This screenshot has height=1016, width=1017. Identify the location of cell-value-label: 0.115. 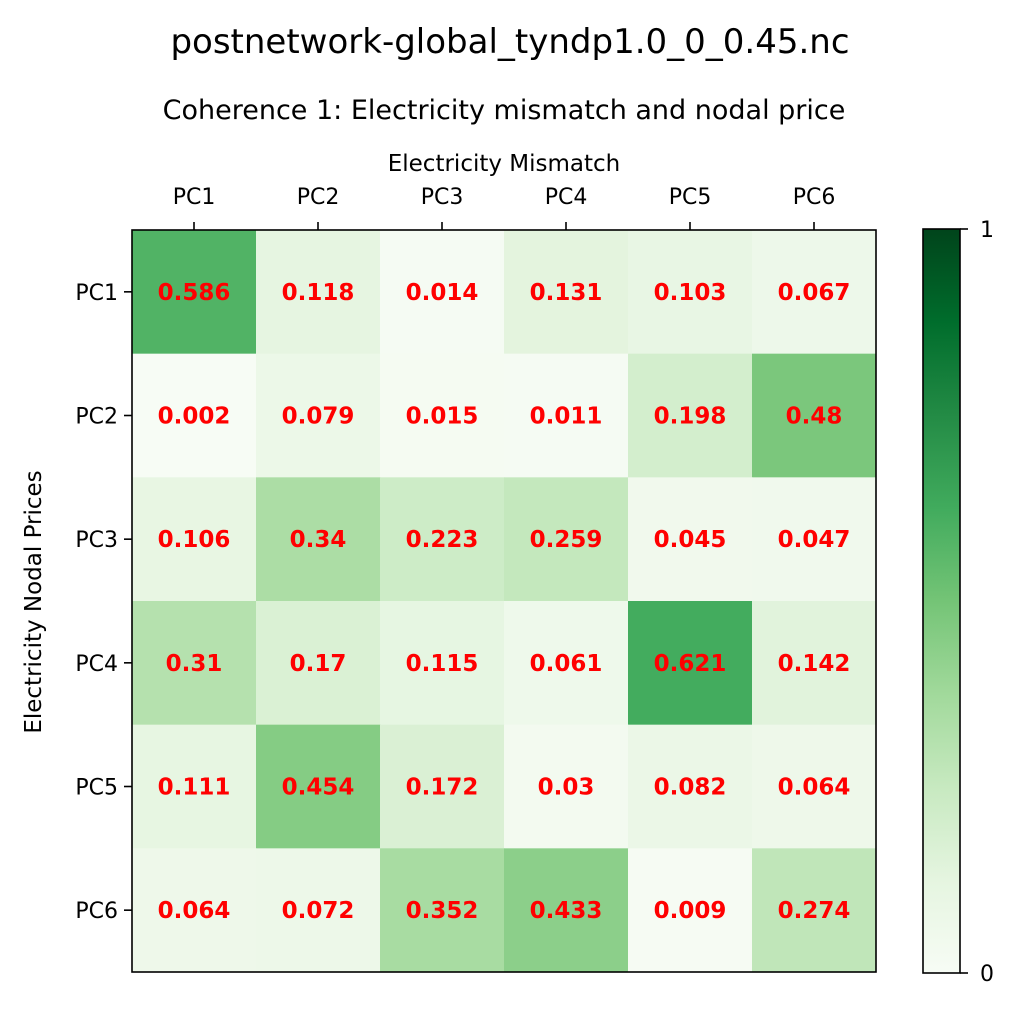
(442, 664).